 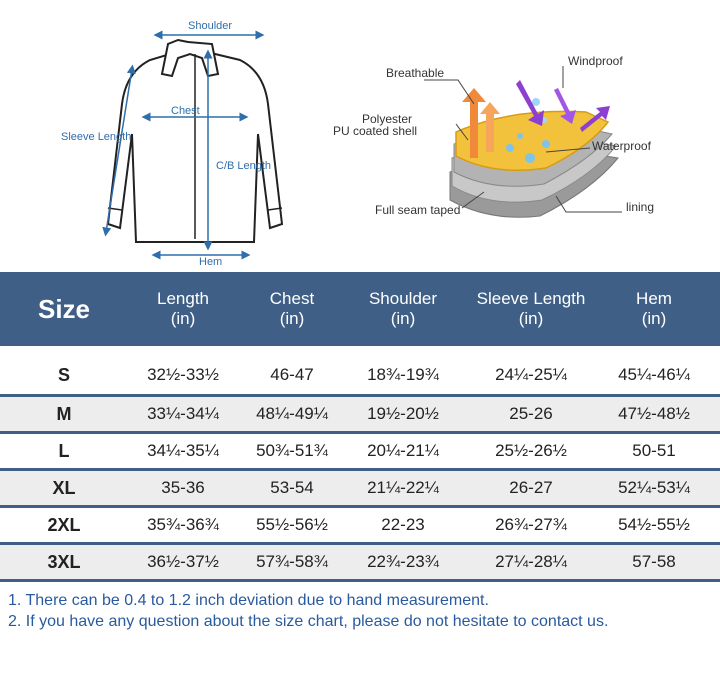 I want to click on header-sleeve-length: Sleeve Length (in), so click(x=531, y=309).